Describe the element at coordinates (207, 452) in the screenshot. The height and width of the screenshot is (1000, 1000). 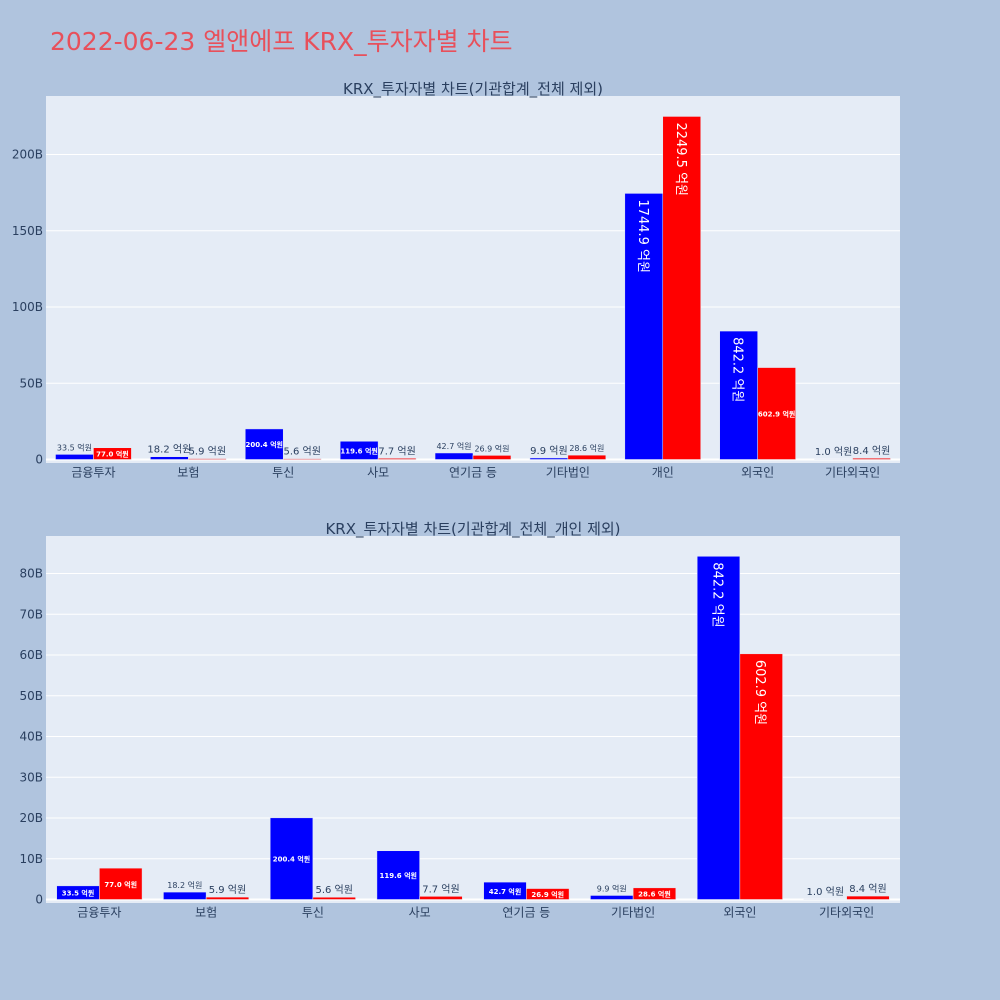
I see `data-label: 5.9 억원` at that location.